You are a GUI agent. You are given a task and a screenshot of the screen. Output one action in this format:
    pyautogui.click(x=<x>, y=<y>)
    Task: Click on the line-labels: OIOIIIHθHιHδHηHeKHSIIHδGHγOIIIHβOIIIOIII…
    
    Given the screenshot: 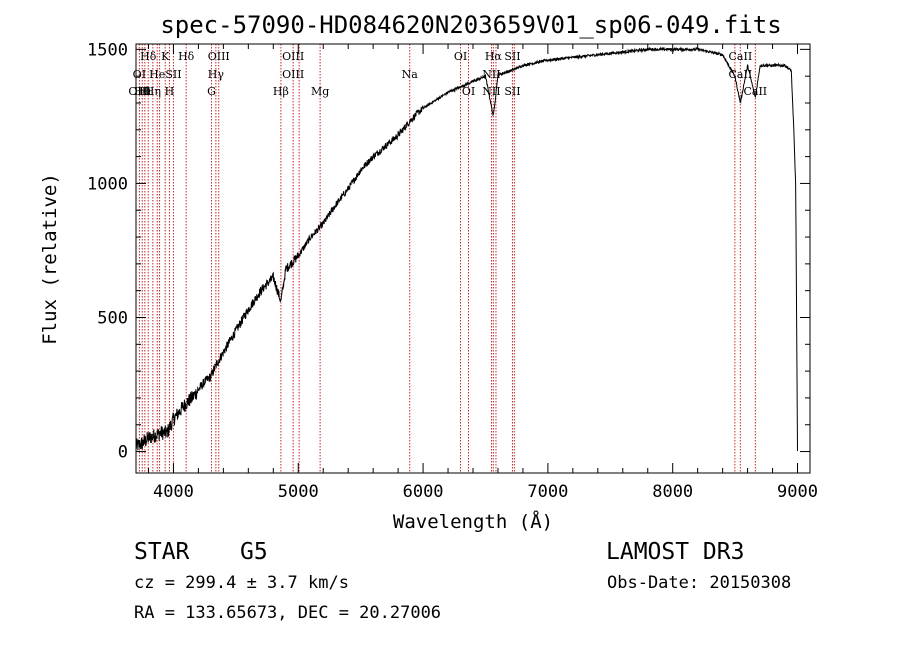 What is the action you would take?
    pyautogui.click(x=447, y=74)
    